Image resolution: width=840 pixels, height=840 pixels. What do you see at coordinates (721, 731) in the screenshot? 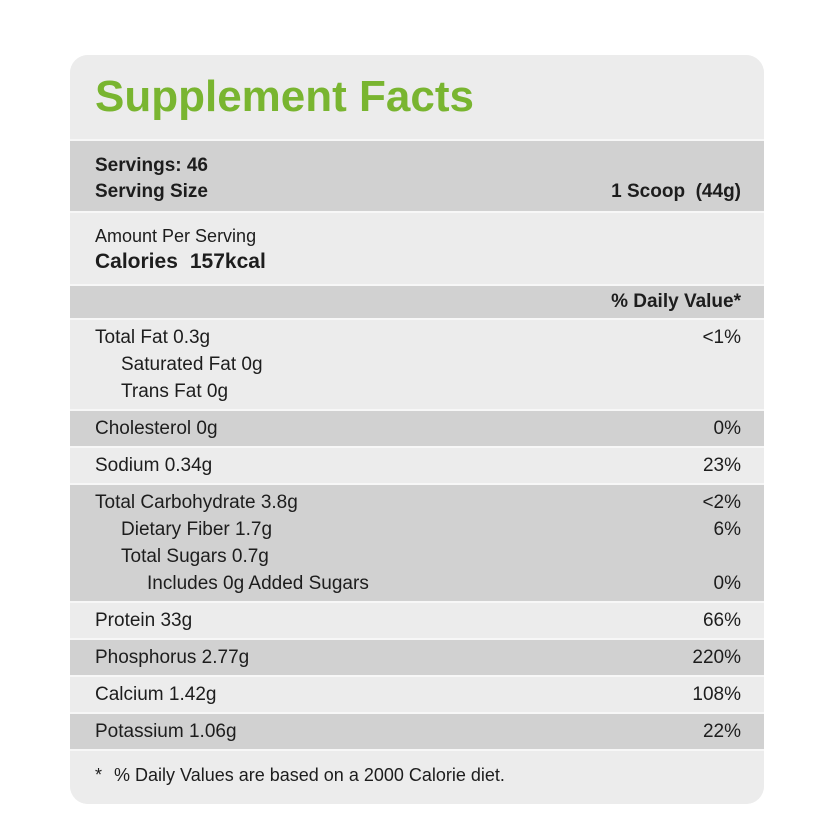
I see `daily-value-percent: 22%` at bounding box center [721, 731].